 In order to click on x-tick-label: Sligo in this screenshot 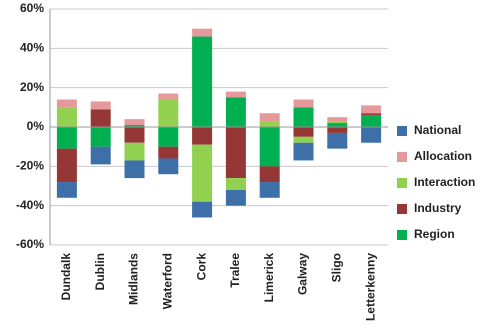, I will do `click(336, 267)`.